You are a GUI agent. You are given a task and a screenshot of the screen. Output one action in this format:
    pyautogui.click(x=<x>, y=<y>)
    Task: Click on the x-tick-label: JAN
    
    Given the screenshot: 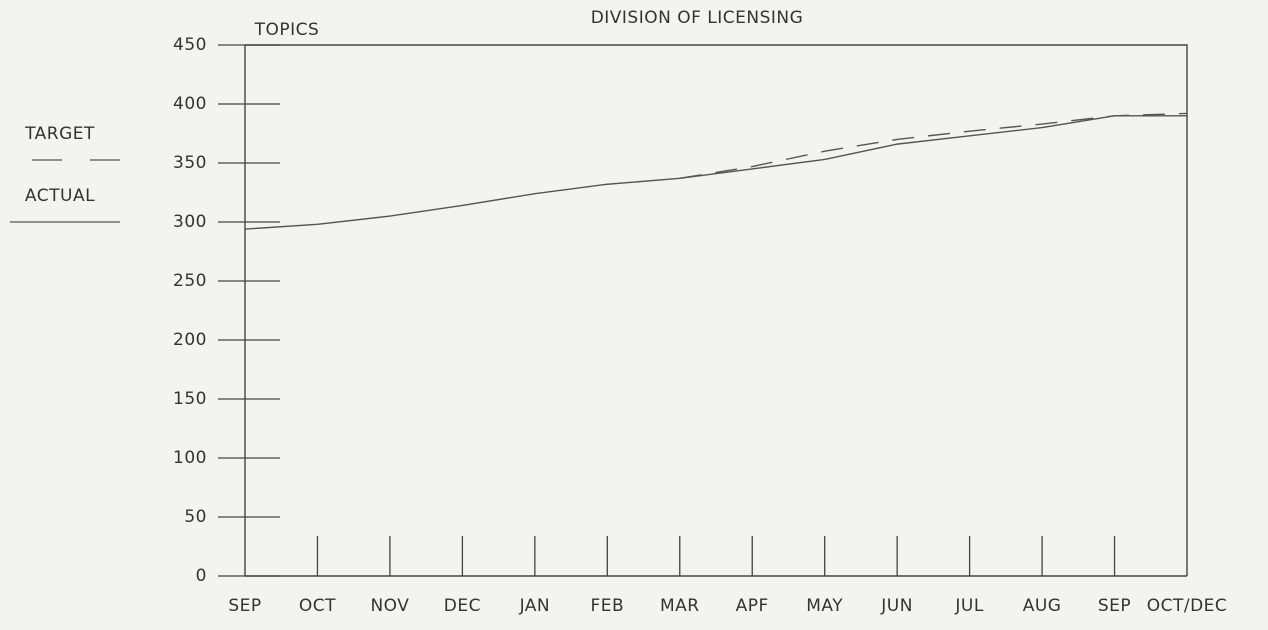 What is the action you would take?
    pyautogui.click(x=535, y=606)
    